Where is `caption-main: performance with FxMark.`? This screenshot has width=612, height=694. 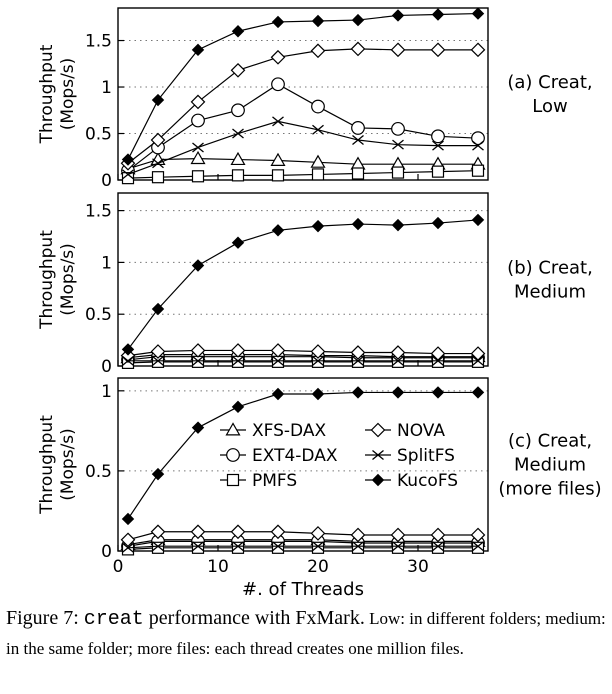
caption-main: performance with FxMark. is located at coordinates (254, 618).